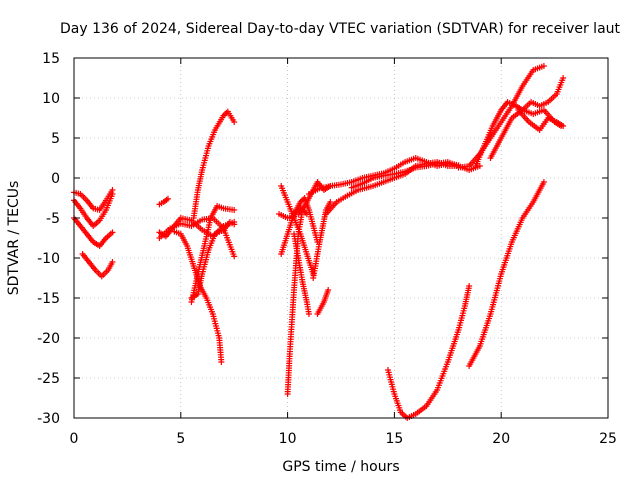  I want to click on y-axis-title: SDTVAR / TECUs, so click(14, 238).